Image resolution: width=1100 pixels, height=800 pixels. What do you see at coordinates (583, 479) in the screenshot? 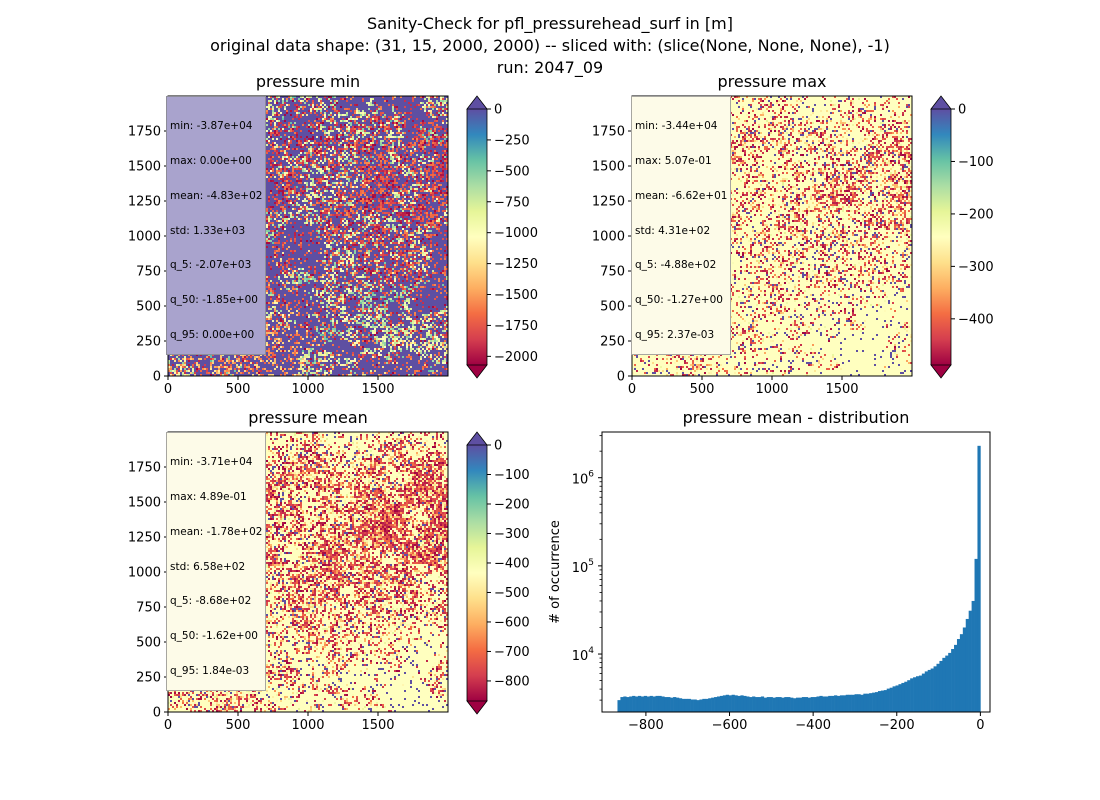
I see `histogram-y-tick-label: 106` at bounding box center [583, 479].